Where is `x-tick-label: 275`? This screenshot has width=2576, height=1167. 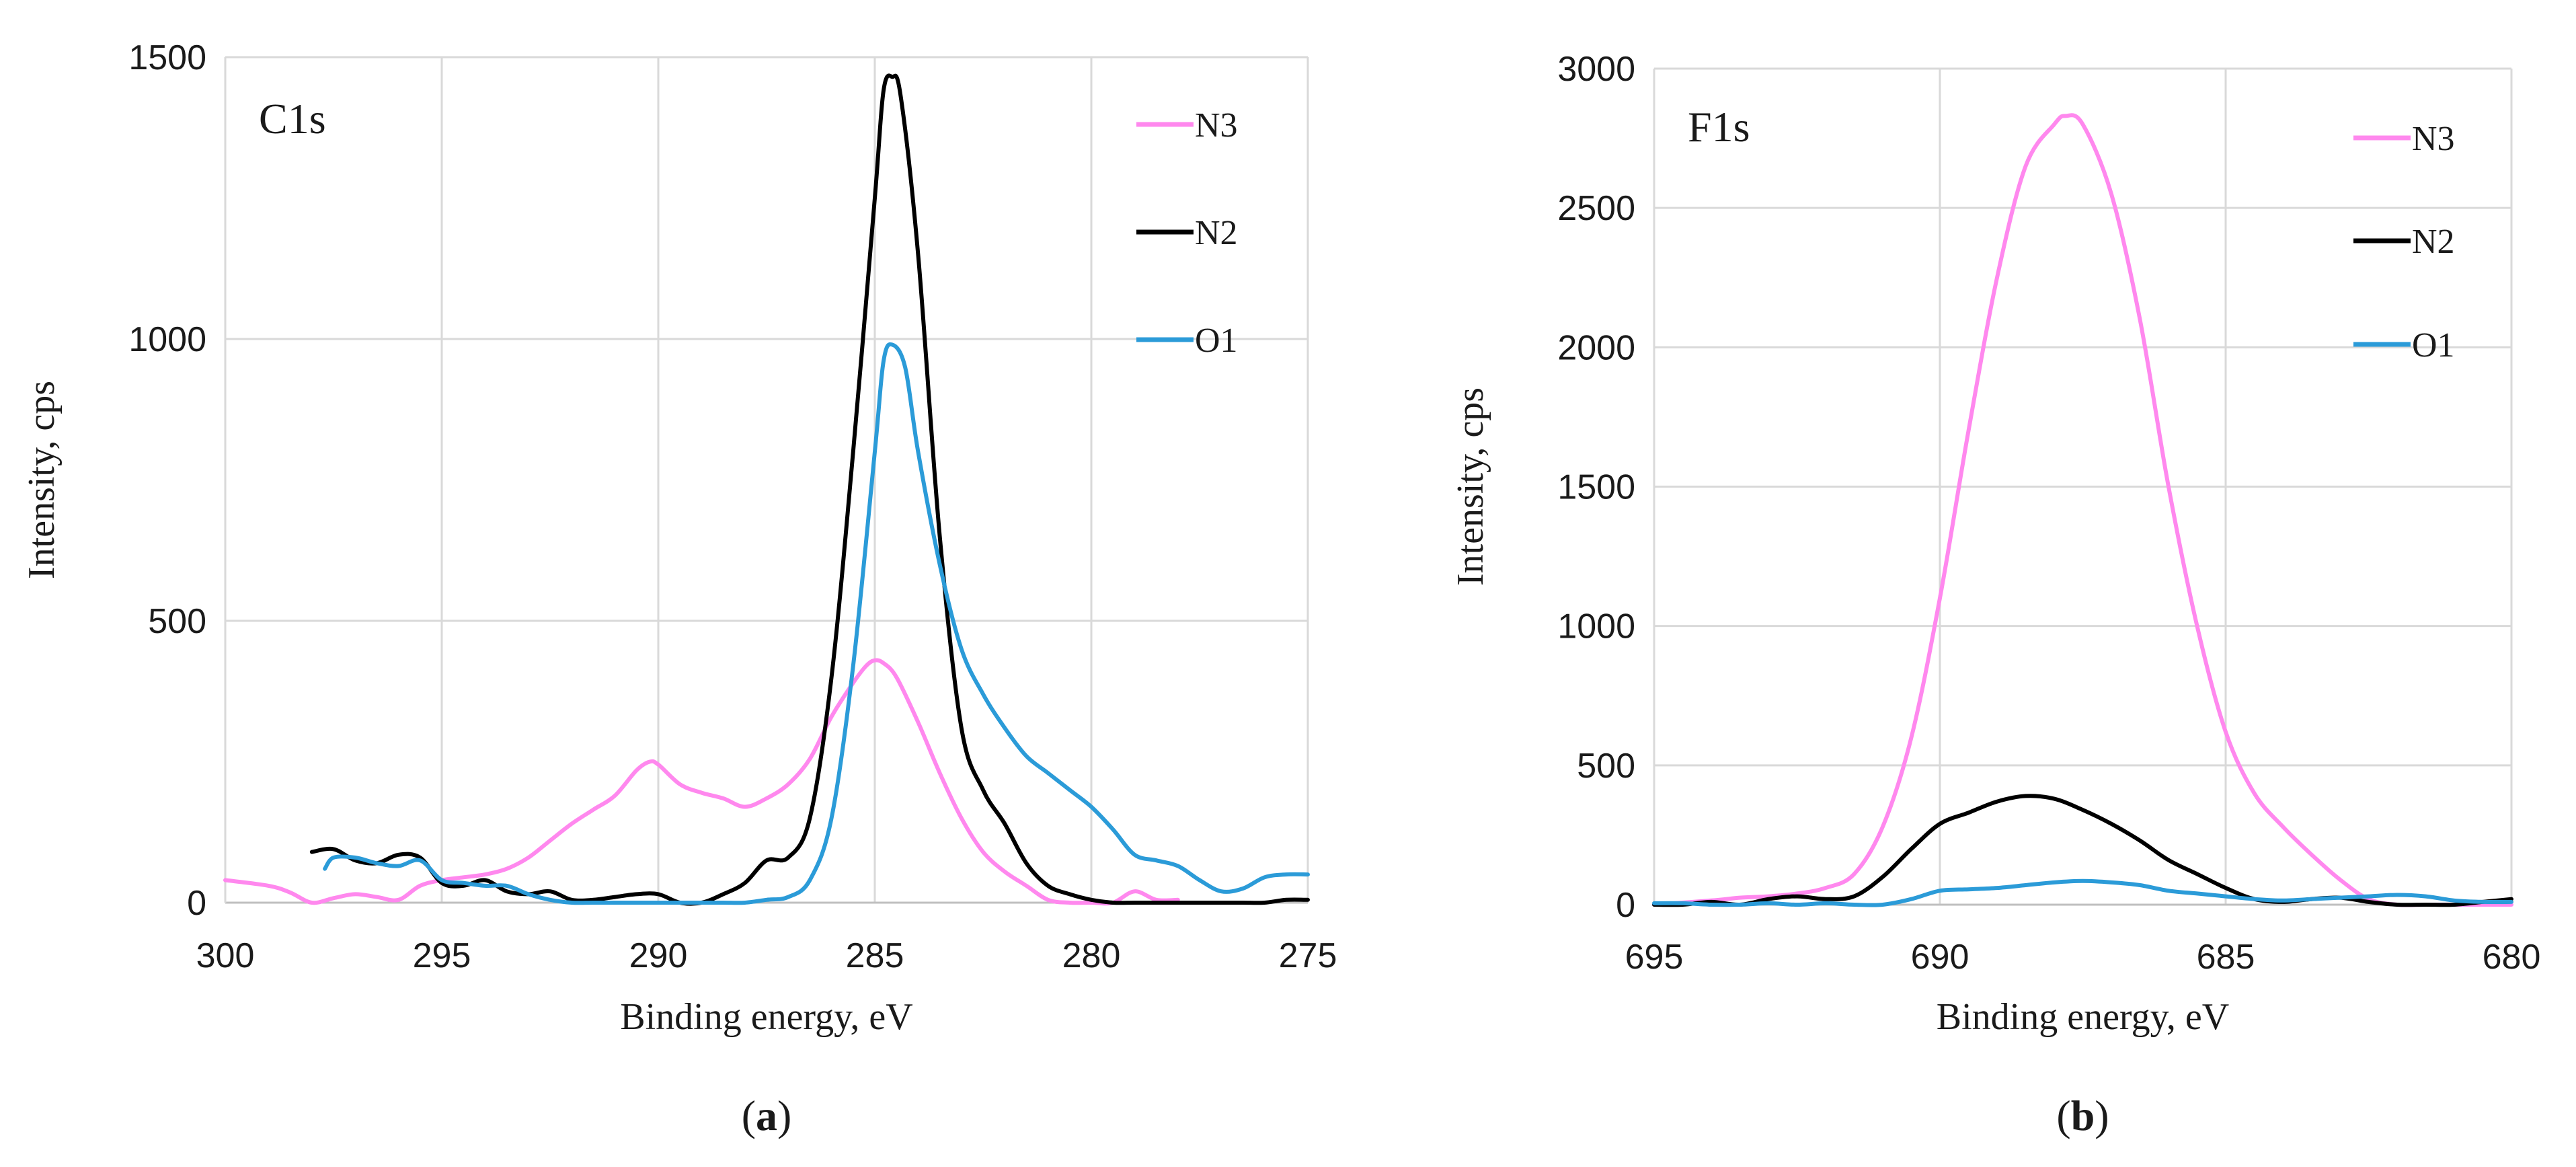 x-tick-label: 275 is located at coordinates (1308, 955).